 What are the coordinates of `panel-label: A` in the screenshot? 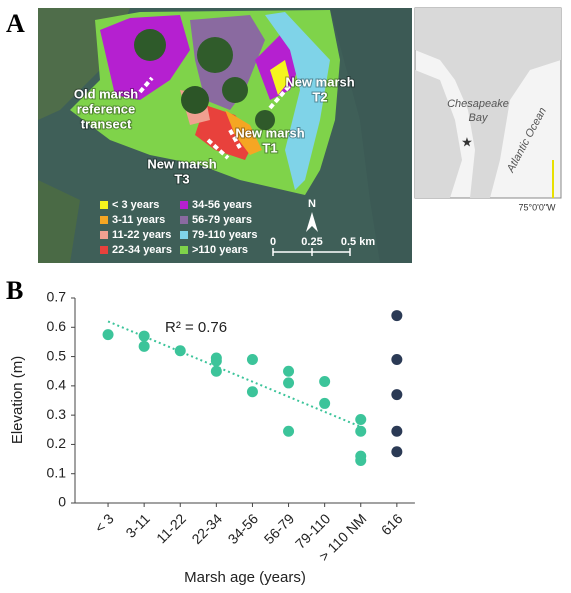 It's located at (15, 23).